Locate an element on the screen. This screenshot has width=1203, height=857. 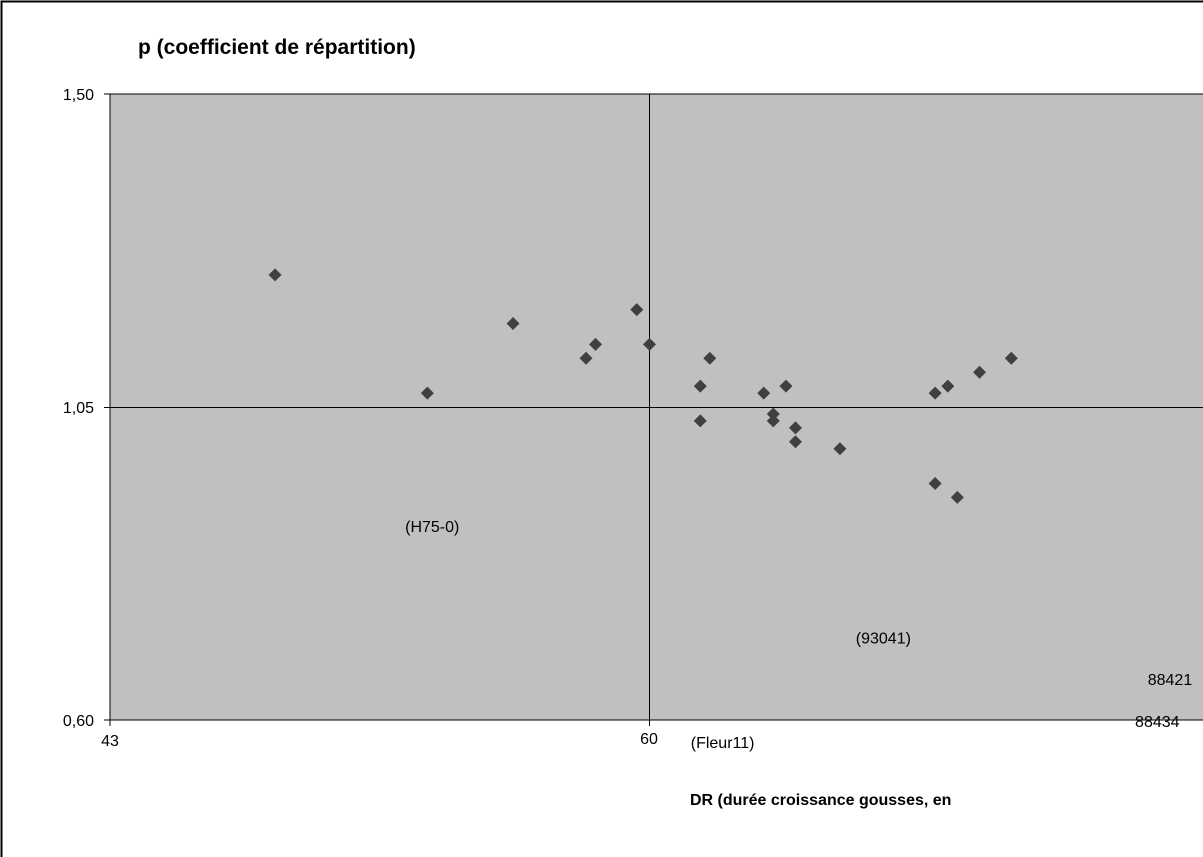
point-label: (93041) is located at coordinates (883, 638).